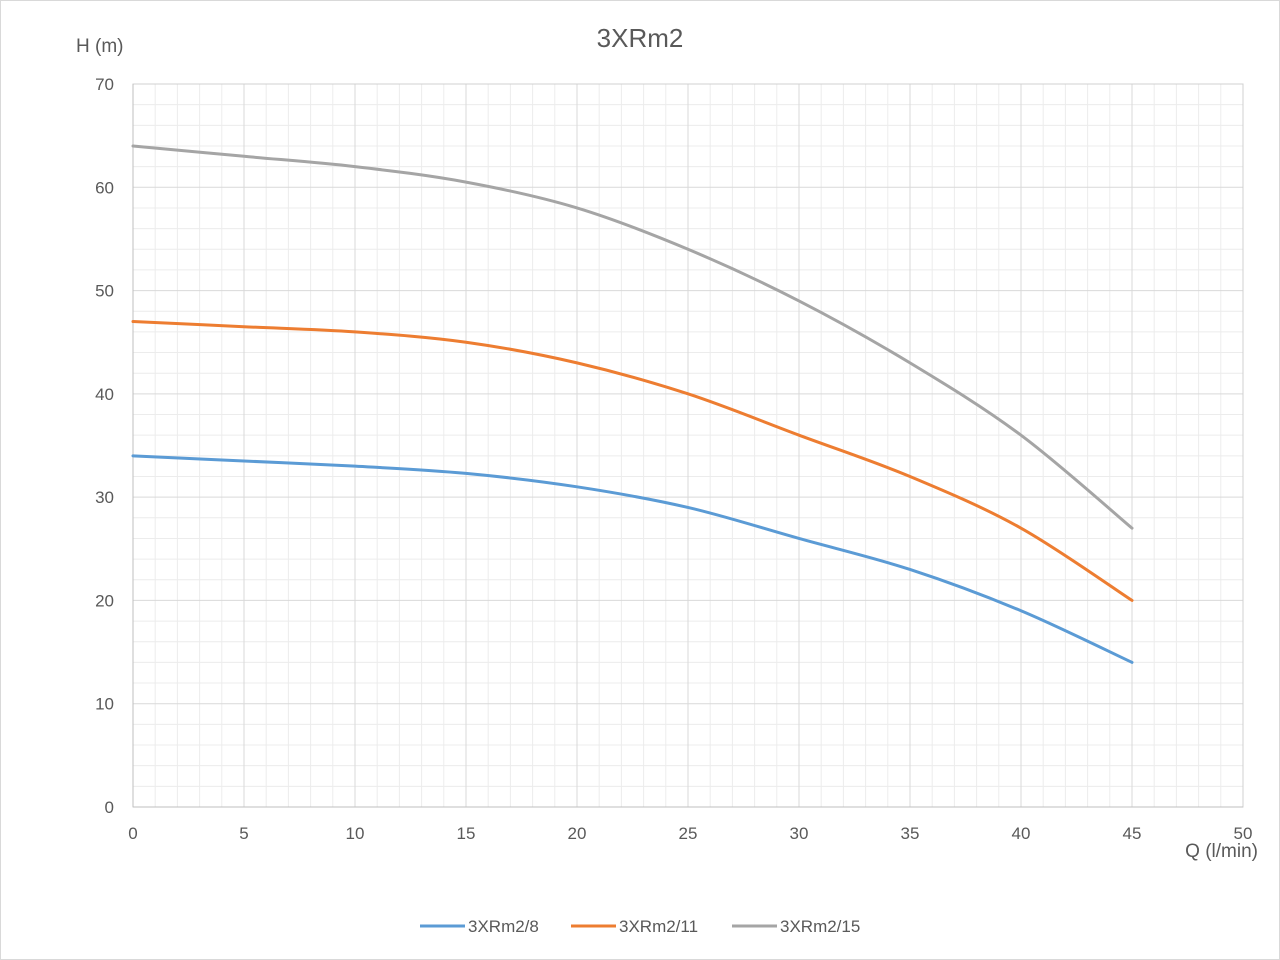 This screenshot has height=960, width=1280. I want to click on x-tick-label: 35, so click(910, 833).